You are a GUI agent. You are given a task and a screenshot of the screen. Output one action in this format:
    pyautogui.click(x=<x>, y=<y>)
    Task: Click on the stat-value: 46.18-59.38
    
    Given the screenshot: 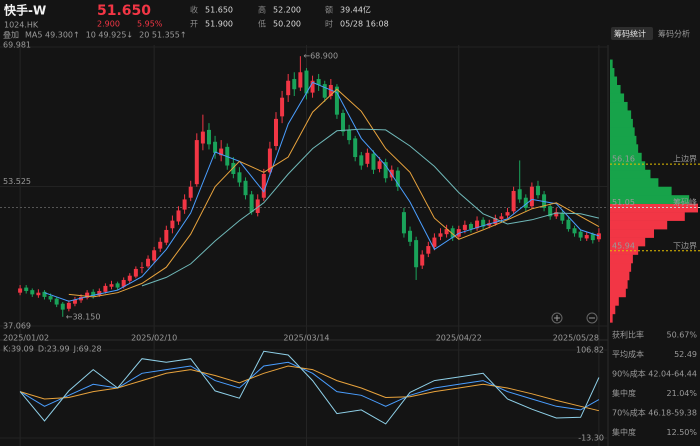 What is the action you would take?
    pyautogui.click(x=672, y=413)
    